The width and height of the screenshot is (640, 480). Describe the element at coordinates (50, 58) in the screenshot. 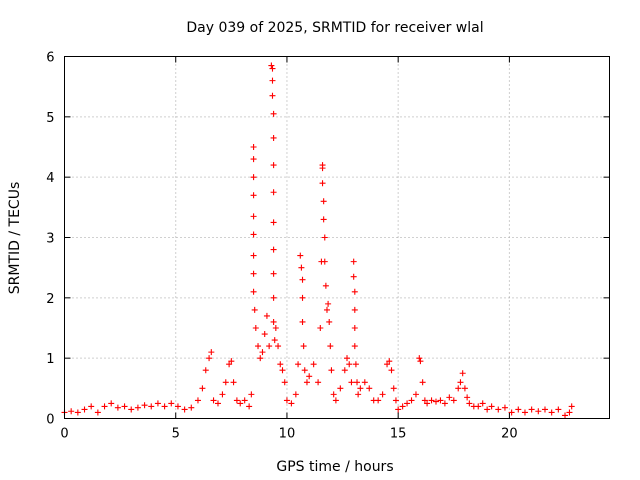

I see `y-tick-label: 6` at that location.